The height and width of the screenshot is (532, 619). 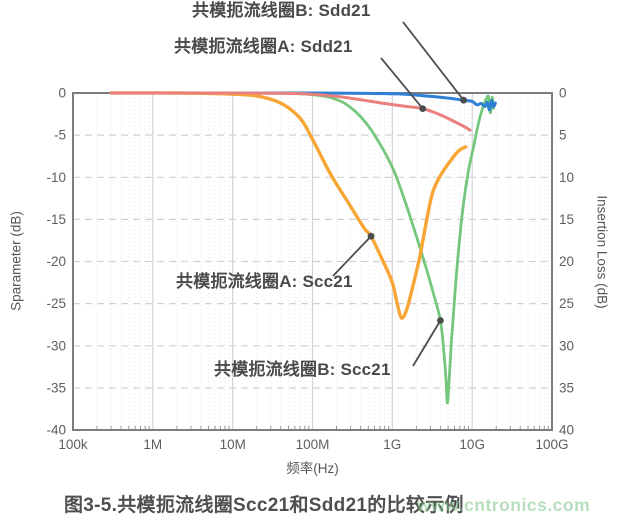 What do you see at coordinates (566, 261) in the screenshot?
I see `svg-text: 20` at bounding box center [566, 261].